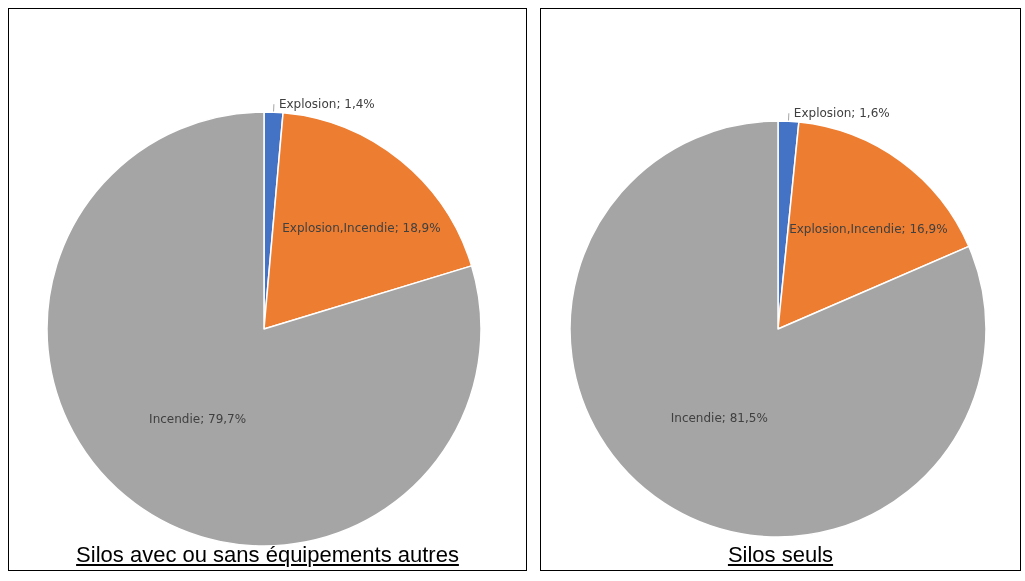  Describe the element at coordinates (361, 228) in the screenshot. I see `slice-label: Explosion,Incendie; 18,9%` at that location.